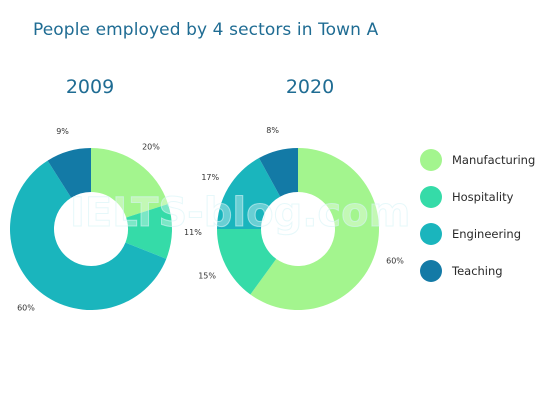 This screenshot has width=540, height=405. What do you see at coordinates (493, 160) in the screenshot?
I see `legend-label-manufacturing: Manufacturing` at bounding box center [493, 160].